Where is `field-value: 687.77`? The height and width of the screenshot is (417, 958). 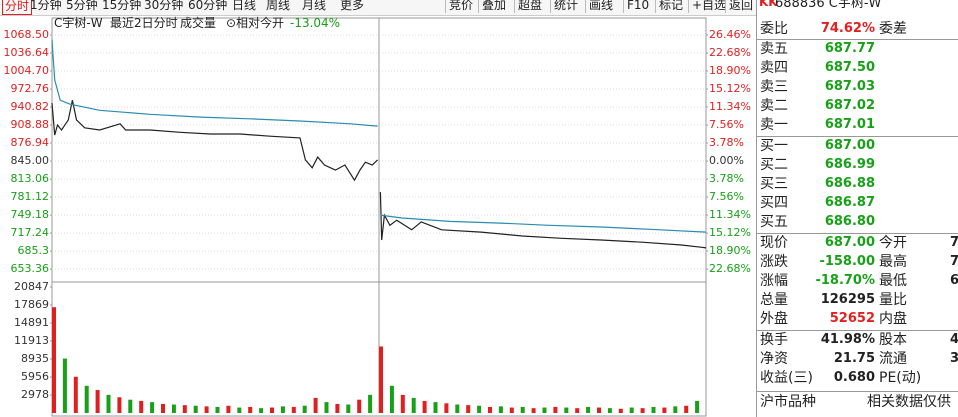
field-value: 687.77 is located at coordinates (849, 48).